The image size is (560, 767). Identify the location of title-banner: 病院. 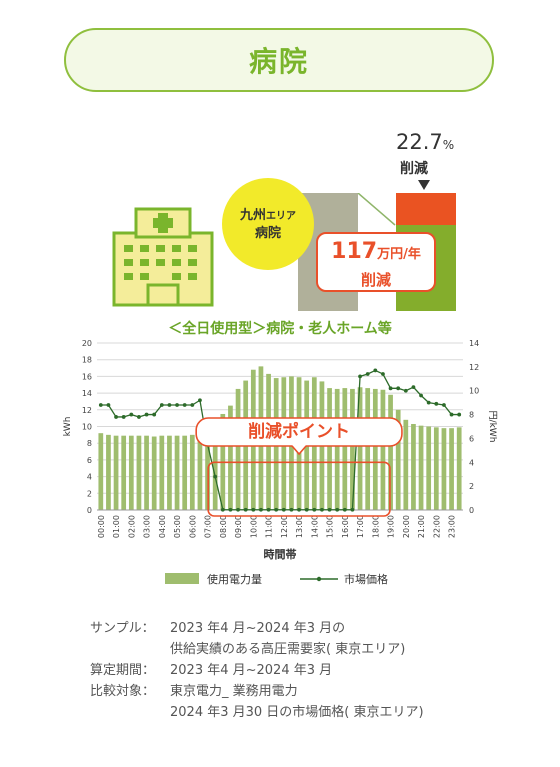
(279, 60).